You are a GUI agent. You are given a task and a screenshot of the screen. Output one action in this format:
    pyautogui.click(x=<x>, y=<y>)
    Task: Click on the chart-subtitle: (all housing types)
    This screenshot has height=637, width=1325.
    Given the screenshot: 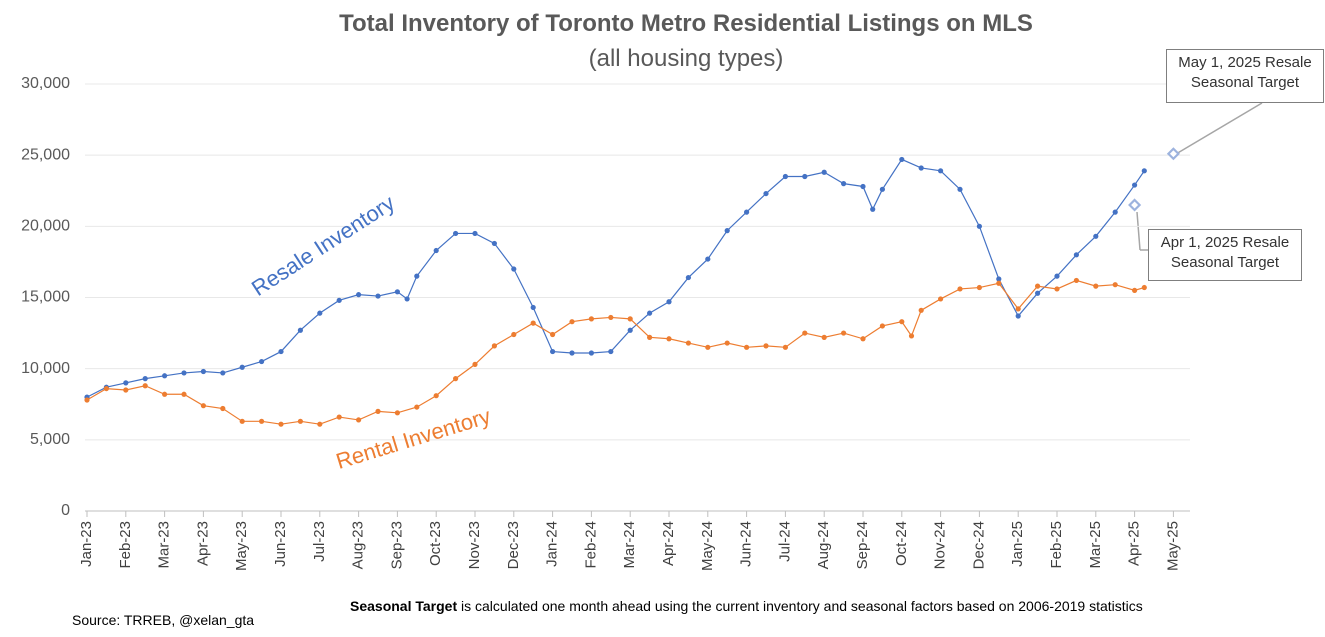 What is the action you would take?
    pyautogui.click(x=686, y=58)
    